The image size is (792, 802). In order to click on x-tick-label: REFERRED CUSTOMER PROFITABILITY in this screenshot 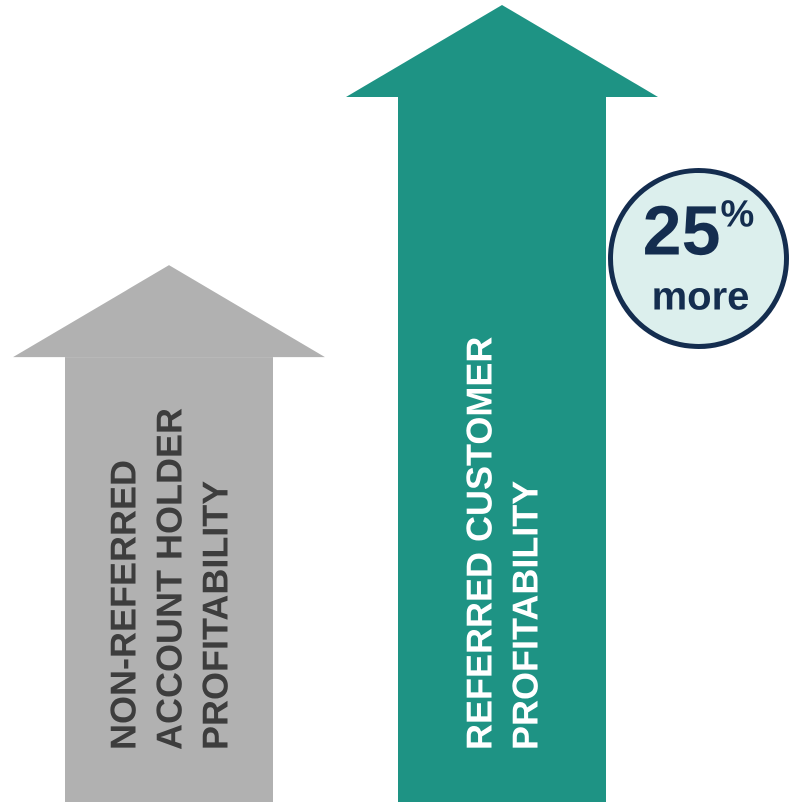, I will do `click(502, 543)`.